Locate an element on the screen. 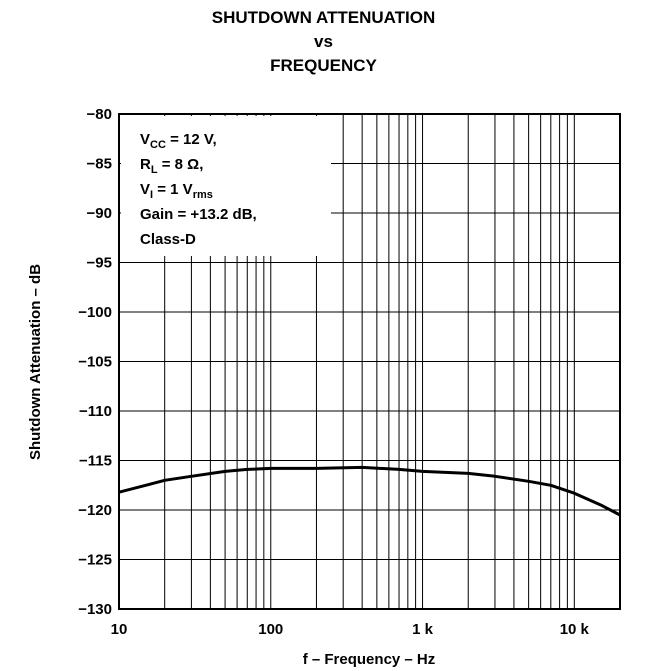  y-tick-label: −130 is located at coordinates (95, 609).